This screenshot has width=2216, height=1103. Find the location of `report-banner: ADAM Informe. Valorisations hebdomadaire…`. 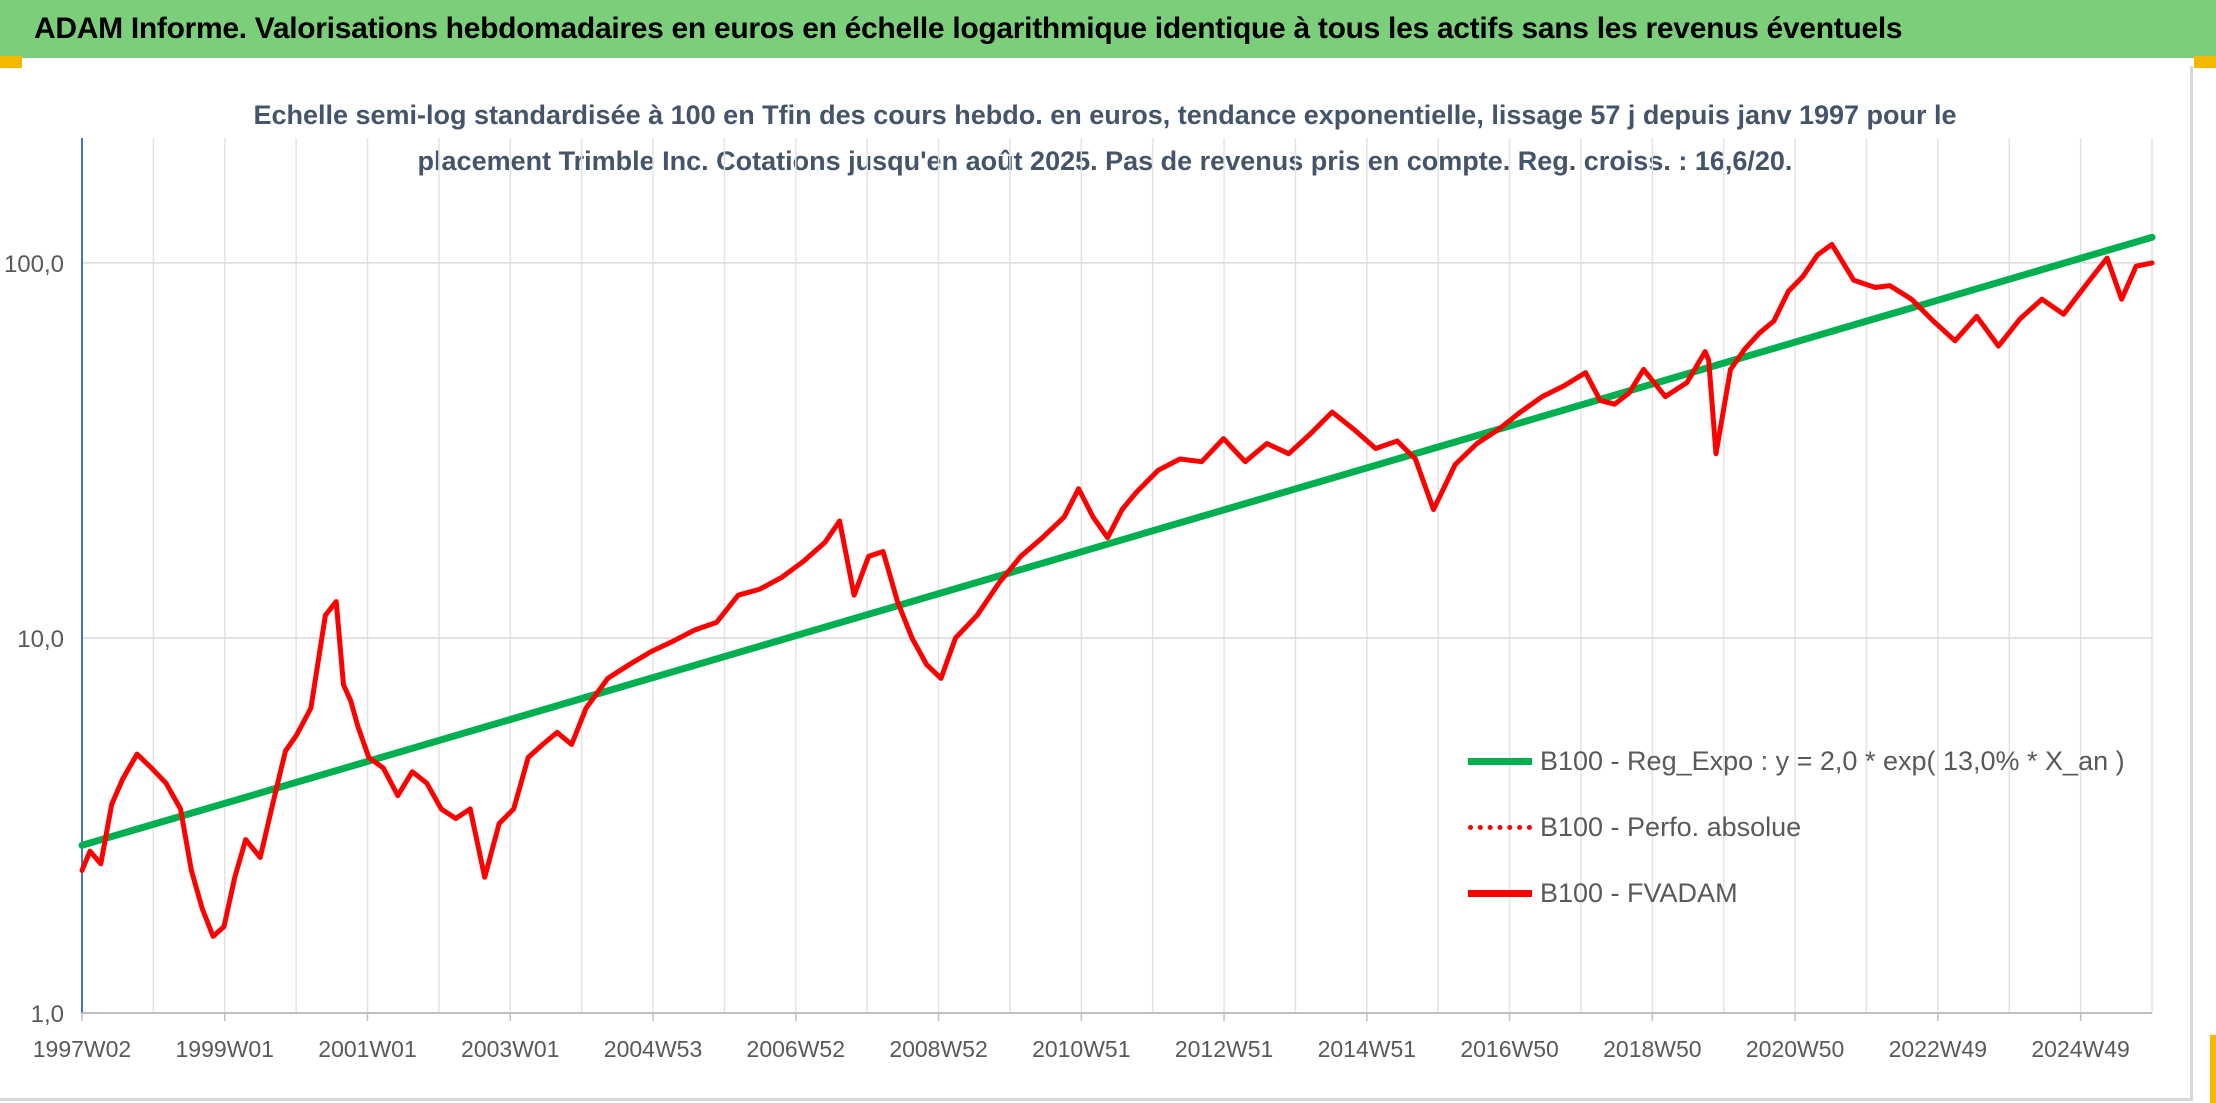

report-banner: ADAM Informe. Valorisations hebdomadaire… is located at coordinates (1108, 29).